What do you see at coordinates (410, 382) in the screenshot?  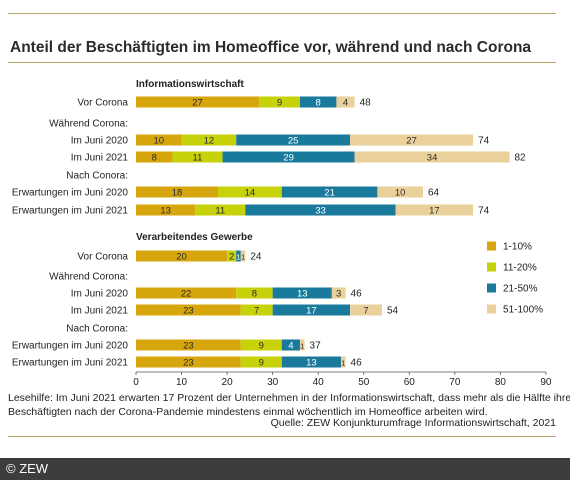 I see `x-tick-label: 60` at bounding box center [410, 382].